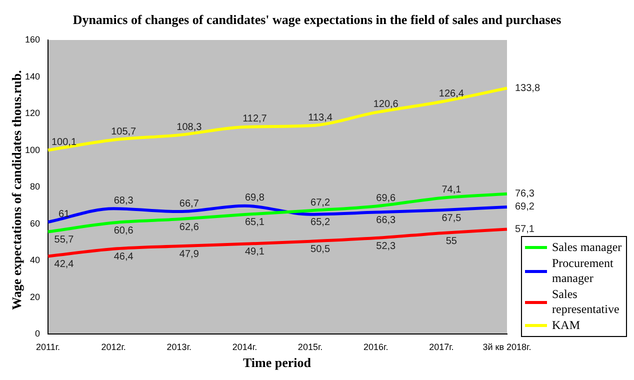 The width and height of the screenshot is (634, 380). I want to click on data-label: 67,2, so click(320, 202).